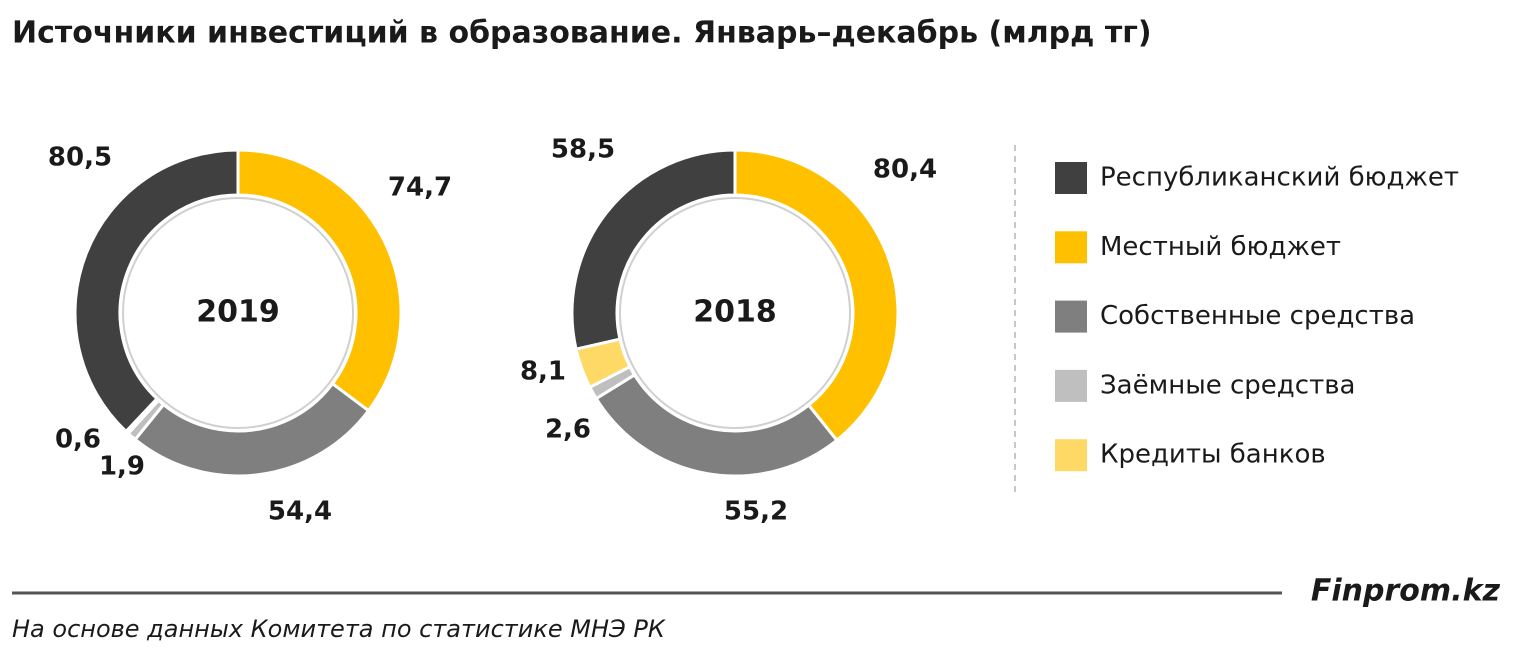 The height and width of the screenshot is (663, 1515). What do you see at coordinates (420, 188) in the screenshot?
I see `value-label: 74,7` at bounding box center [420, 188].